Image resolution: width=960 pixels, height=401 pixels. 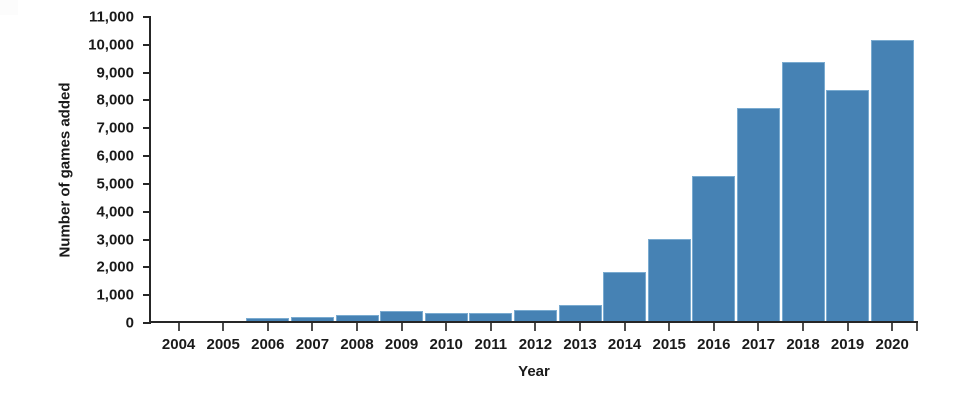 What do you see at coordinates (111, 17) in the screenshot?
I see `y-tick-label-11000: 11,000` at bounding box center [111, 17].